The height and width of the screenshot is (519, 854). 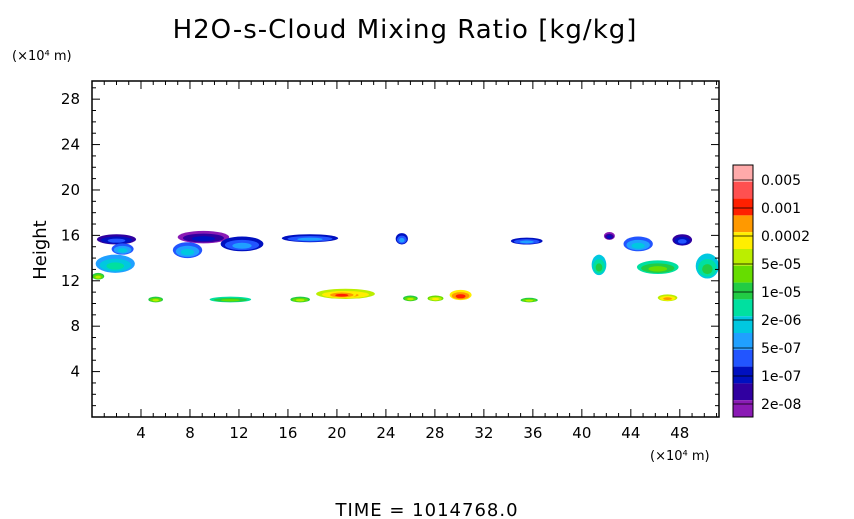 What do you see at coordinates (40, 250) in the screenshot?
I see `y-axis-label: Height` at bounding box center [40, 250].